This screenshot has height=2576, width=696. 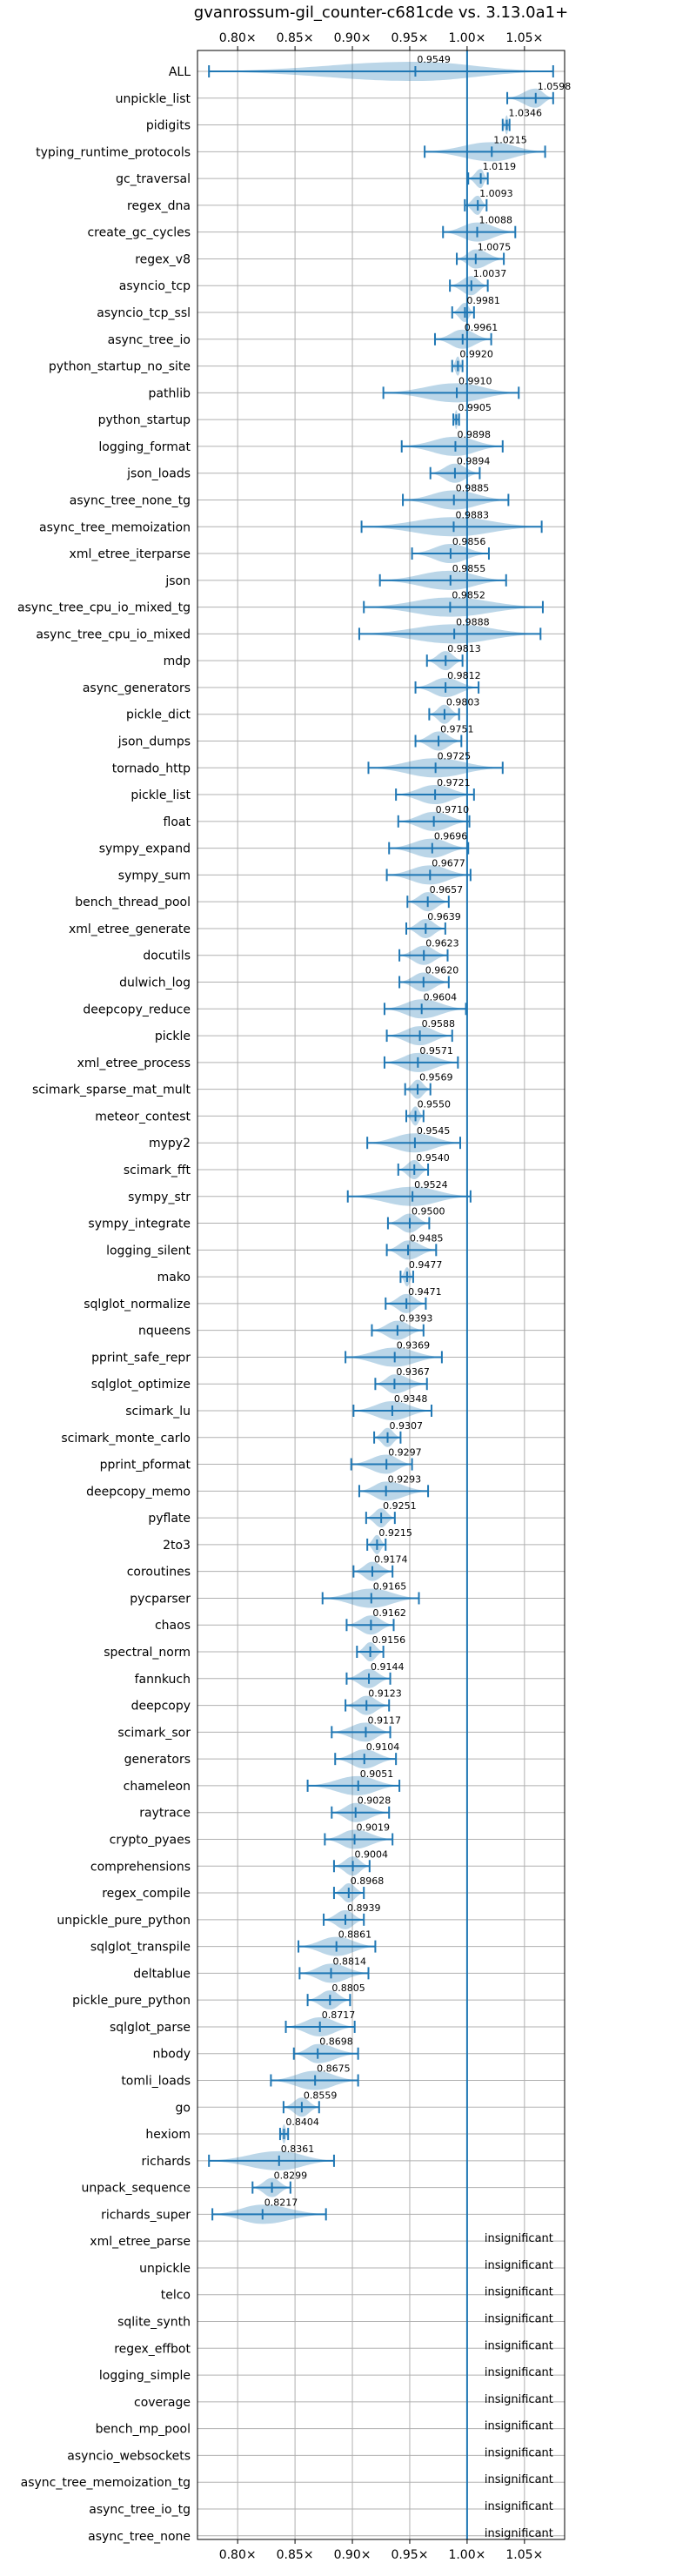 I want to click on benchmark-label: asyncio_tcp, so click(x=155, y=286).